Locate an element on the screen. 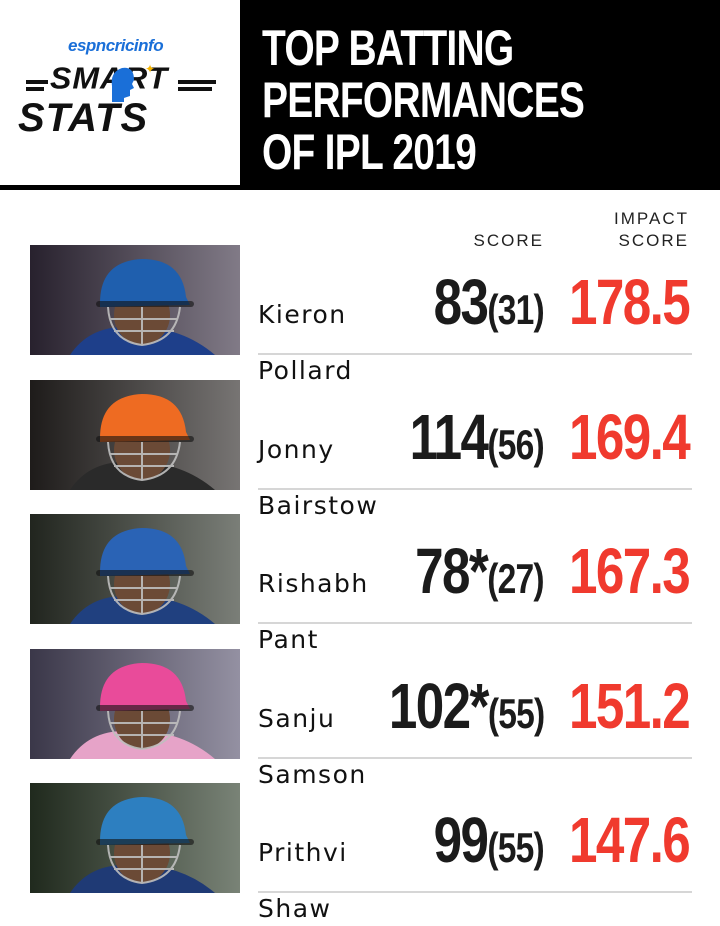 The height and width of the screenshot is (926, 720). player-score: 99(55) is located at coordinates (489, 840).